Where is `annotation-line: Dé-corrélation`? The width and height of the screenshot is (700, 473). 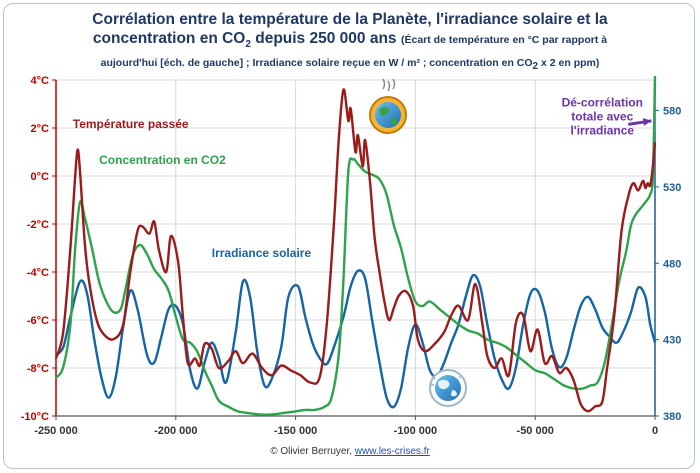 annotation-line: Dé-corrélation is located at coordinates (602, 102).